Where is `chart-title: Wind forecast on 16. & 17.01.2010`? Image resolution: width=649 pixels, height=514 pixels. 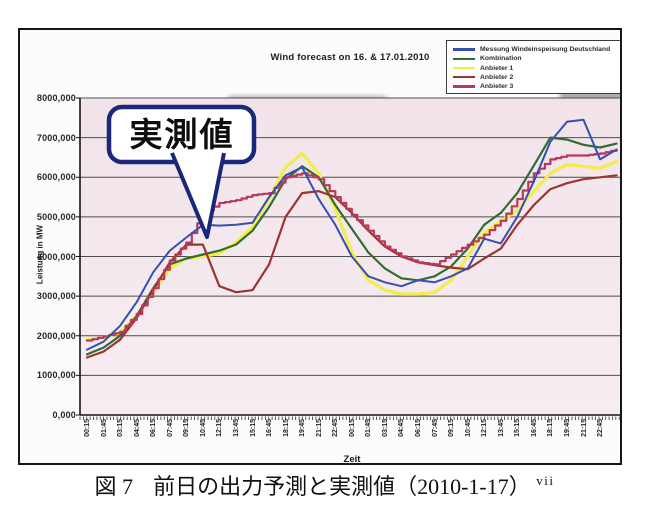
chart-title: Wind forecast on 16. & 17.01.2010 is located at coordinates (350, 57).